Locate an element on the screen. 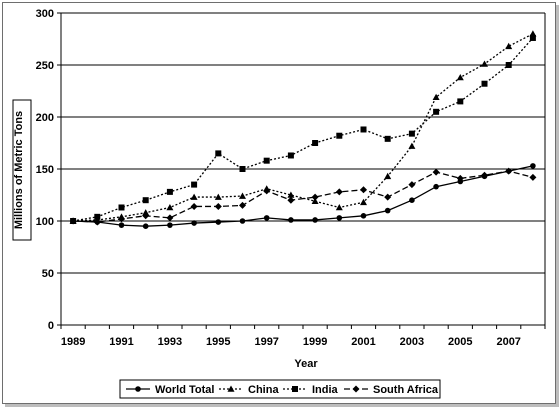  series-line-world-total is located at coordinates (303, 196).